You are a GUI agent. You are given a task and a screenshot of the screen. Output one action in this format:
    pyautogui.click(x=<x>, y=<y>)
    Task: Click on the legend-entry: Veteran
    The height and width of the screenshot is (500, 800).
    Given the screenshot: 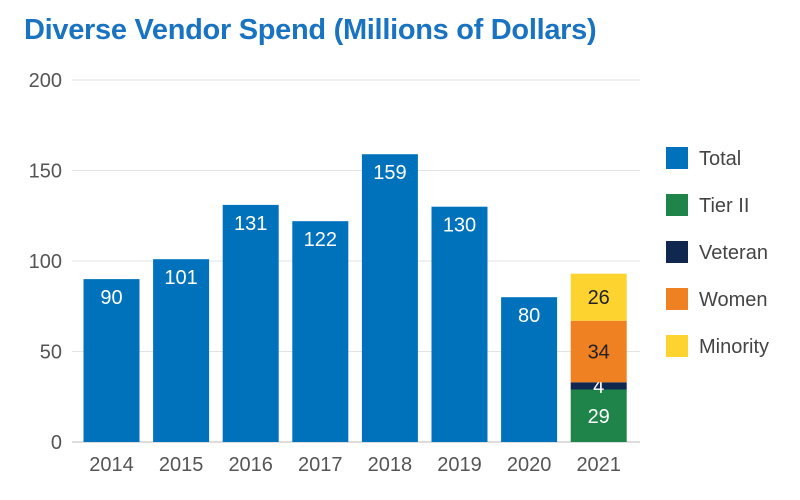 What is the action you would take?
    pyautogui.click(x=733, y=253)
    